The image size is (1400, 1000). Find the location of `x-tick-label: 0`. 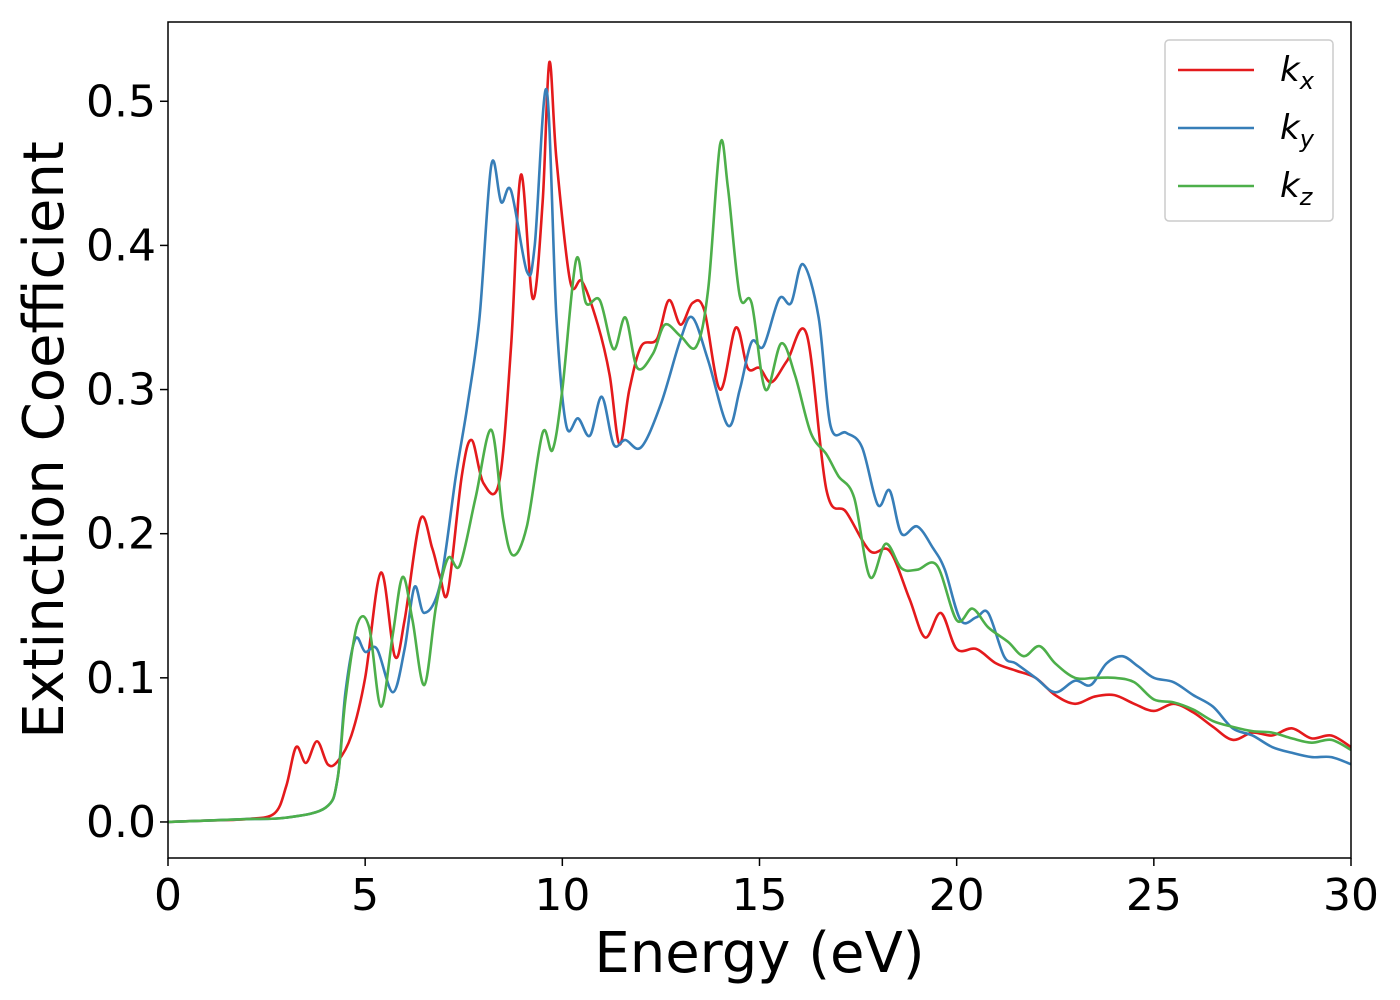

x-tick-label: 0 is located at coordinates (168, 895).